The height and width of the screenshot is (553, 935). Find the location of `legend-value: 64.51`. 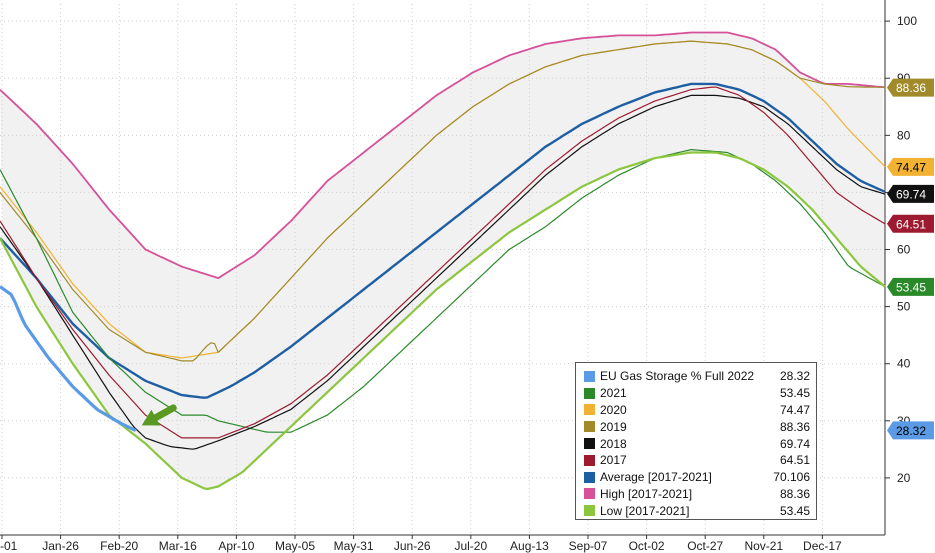

legend-value: 64.51 is located at coordinates (794, 460).